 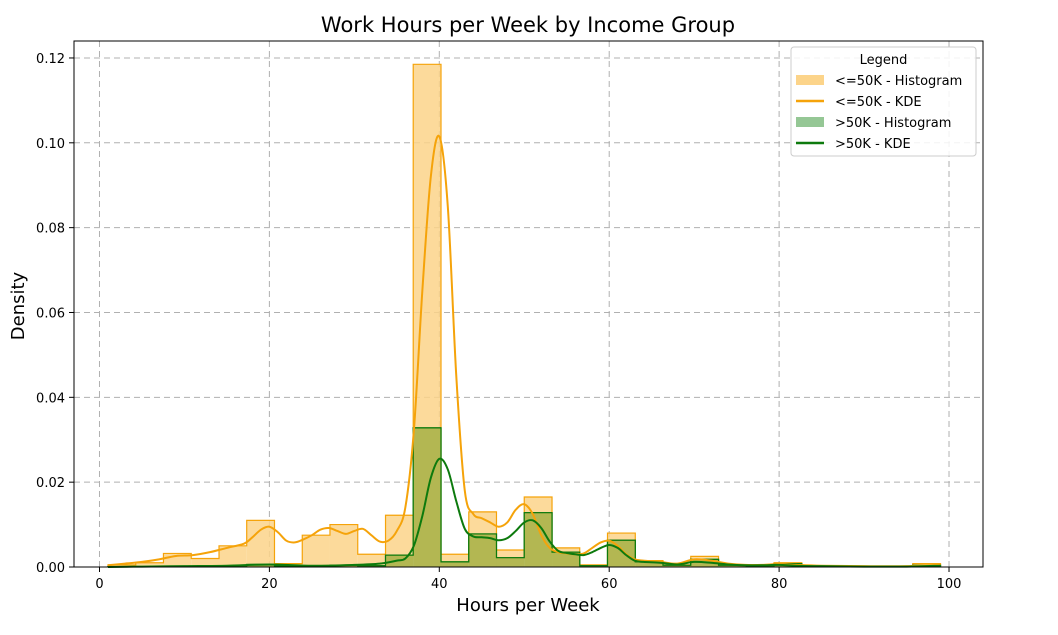 What do you see at coordinates (50, 144) in the screenshot?
I see `y-tick-label: 0.10` at bounding box center [50, 144].